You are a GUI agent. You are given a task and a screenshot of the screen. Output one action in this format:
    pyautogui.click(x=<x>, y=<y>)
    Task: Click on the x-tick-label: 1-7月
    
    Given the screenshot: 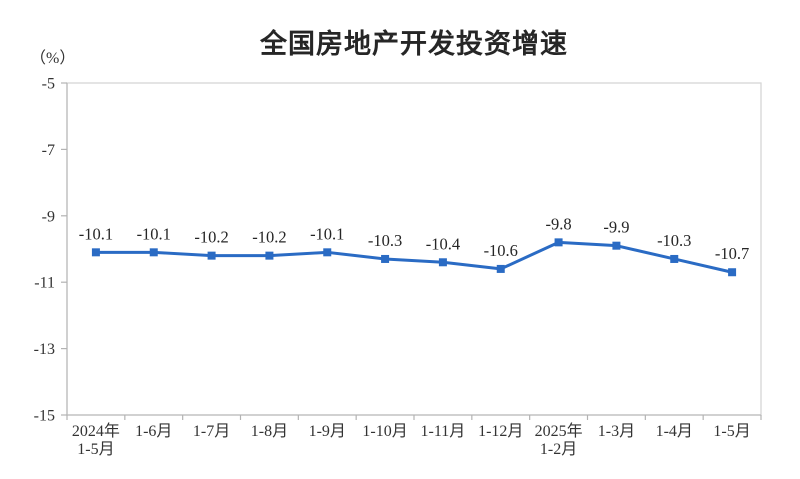 What is the action you would take?
    pyautogui.click(x=211, y=431)
    